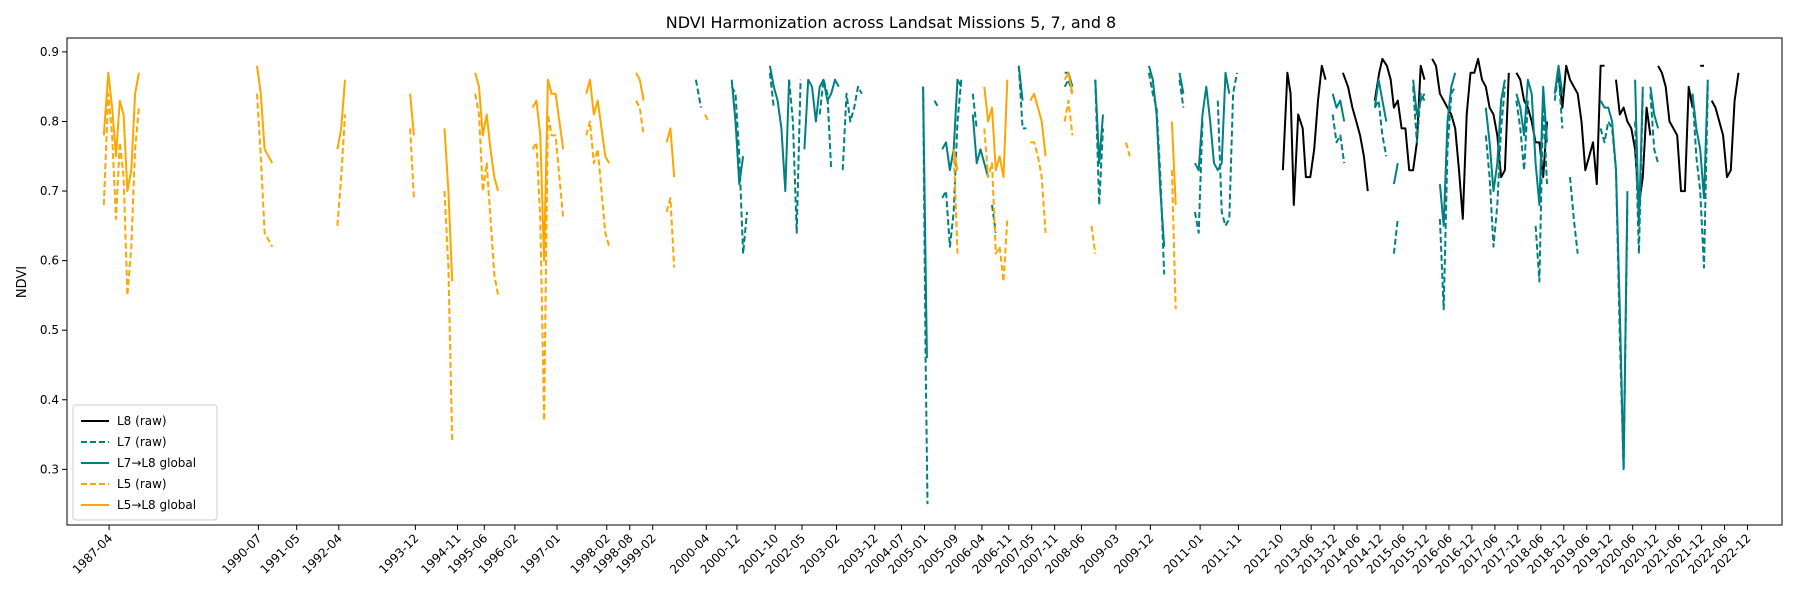 Image resolution: width=1800 pixels, height=604 pixels. I want to click on legend-label: L7 (raw), so click(142, 442).